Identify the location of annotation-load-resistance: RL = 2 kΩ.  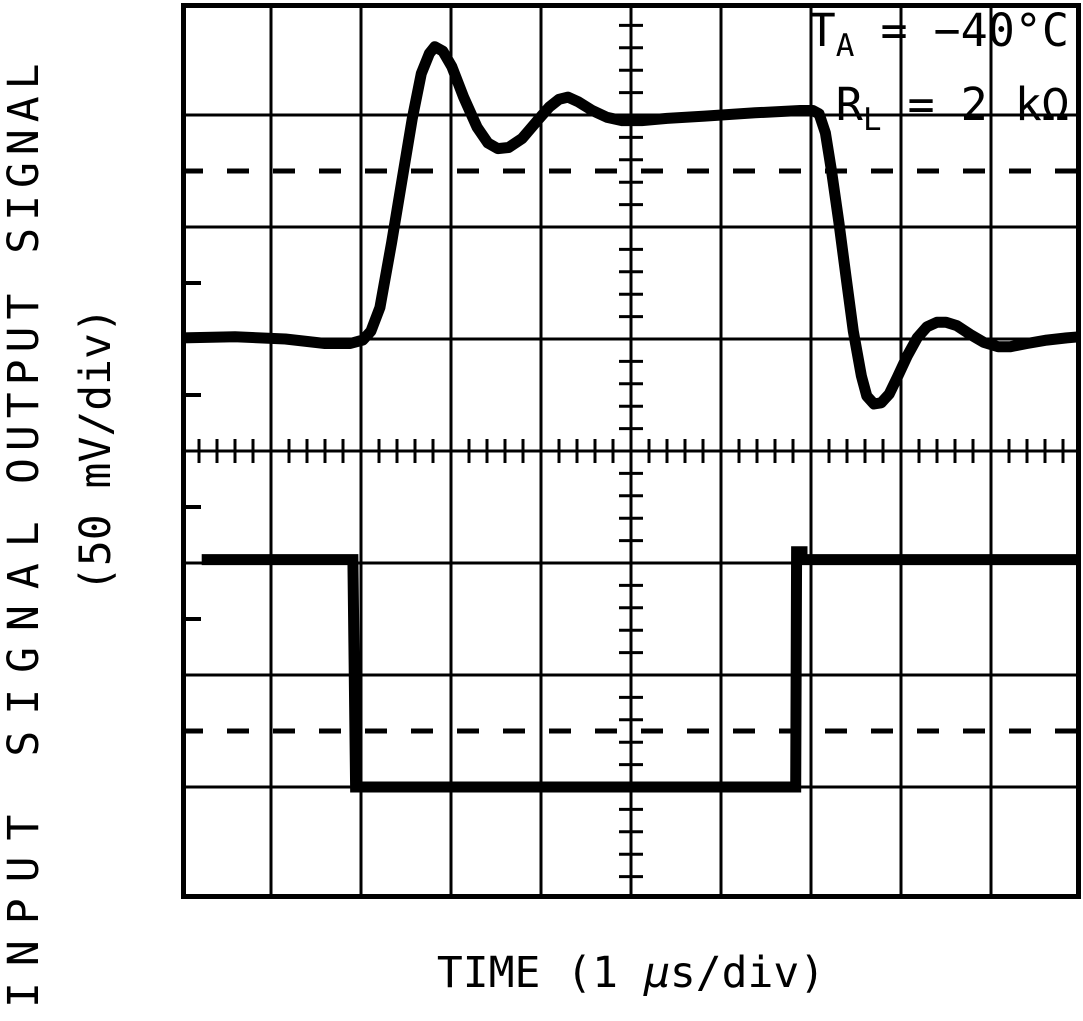
(952, 108).